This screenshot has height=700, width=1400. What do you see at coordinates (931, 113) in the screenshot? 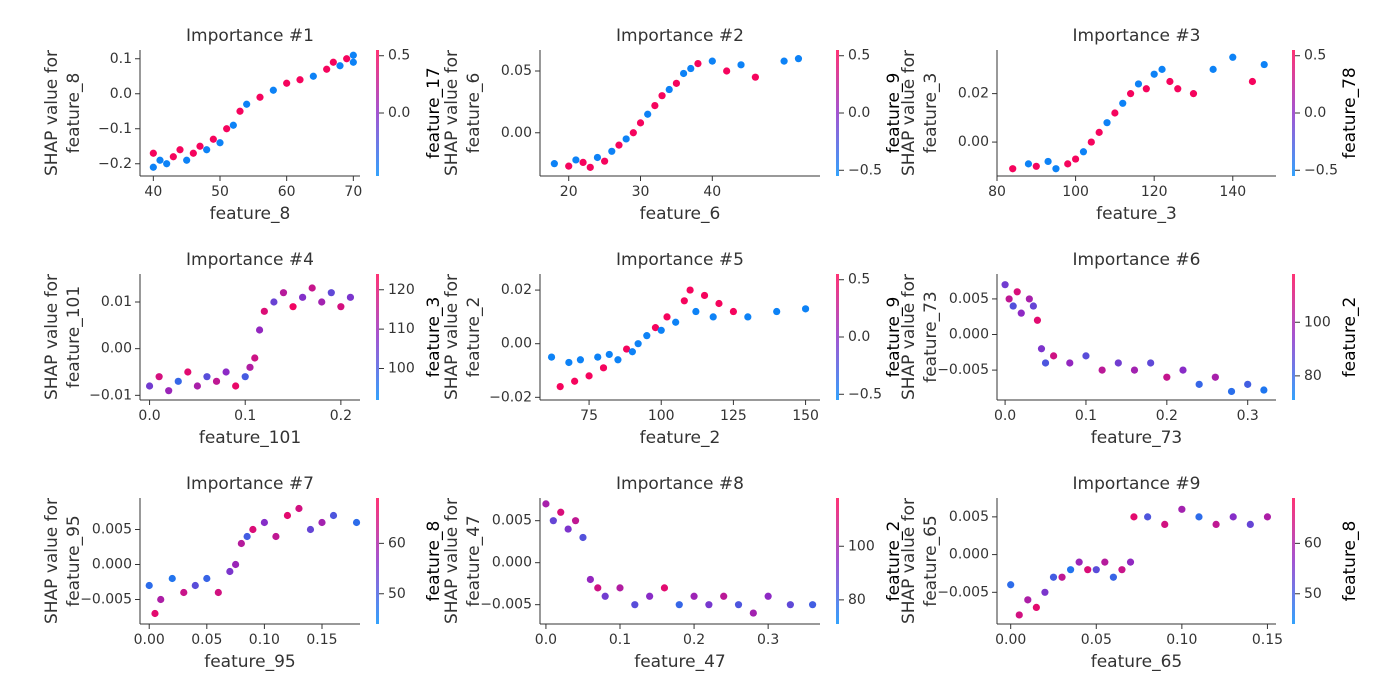
I see `y-axis-label: feature_3` at bounding box center [931, 113].